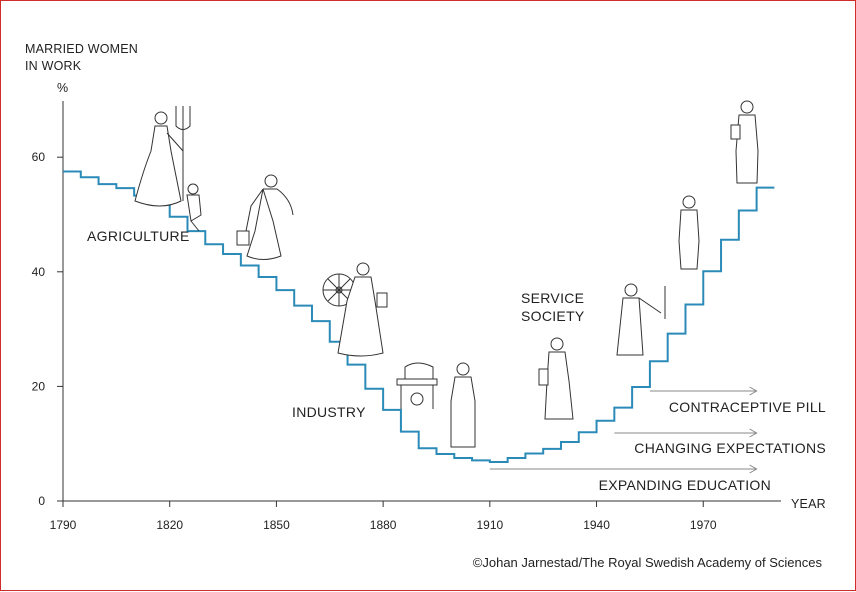 The image size is (856, 592). Describe the element at coordinates (276, 525) in the screenshot. I see `x-tick-label: 1850` at that location.